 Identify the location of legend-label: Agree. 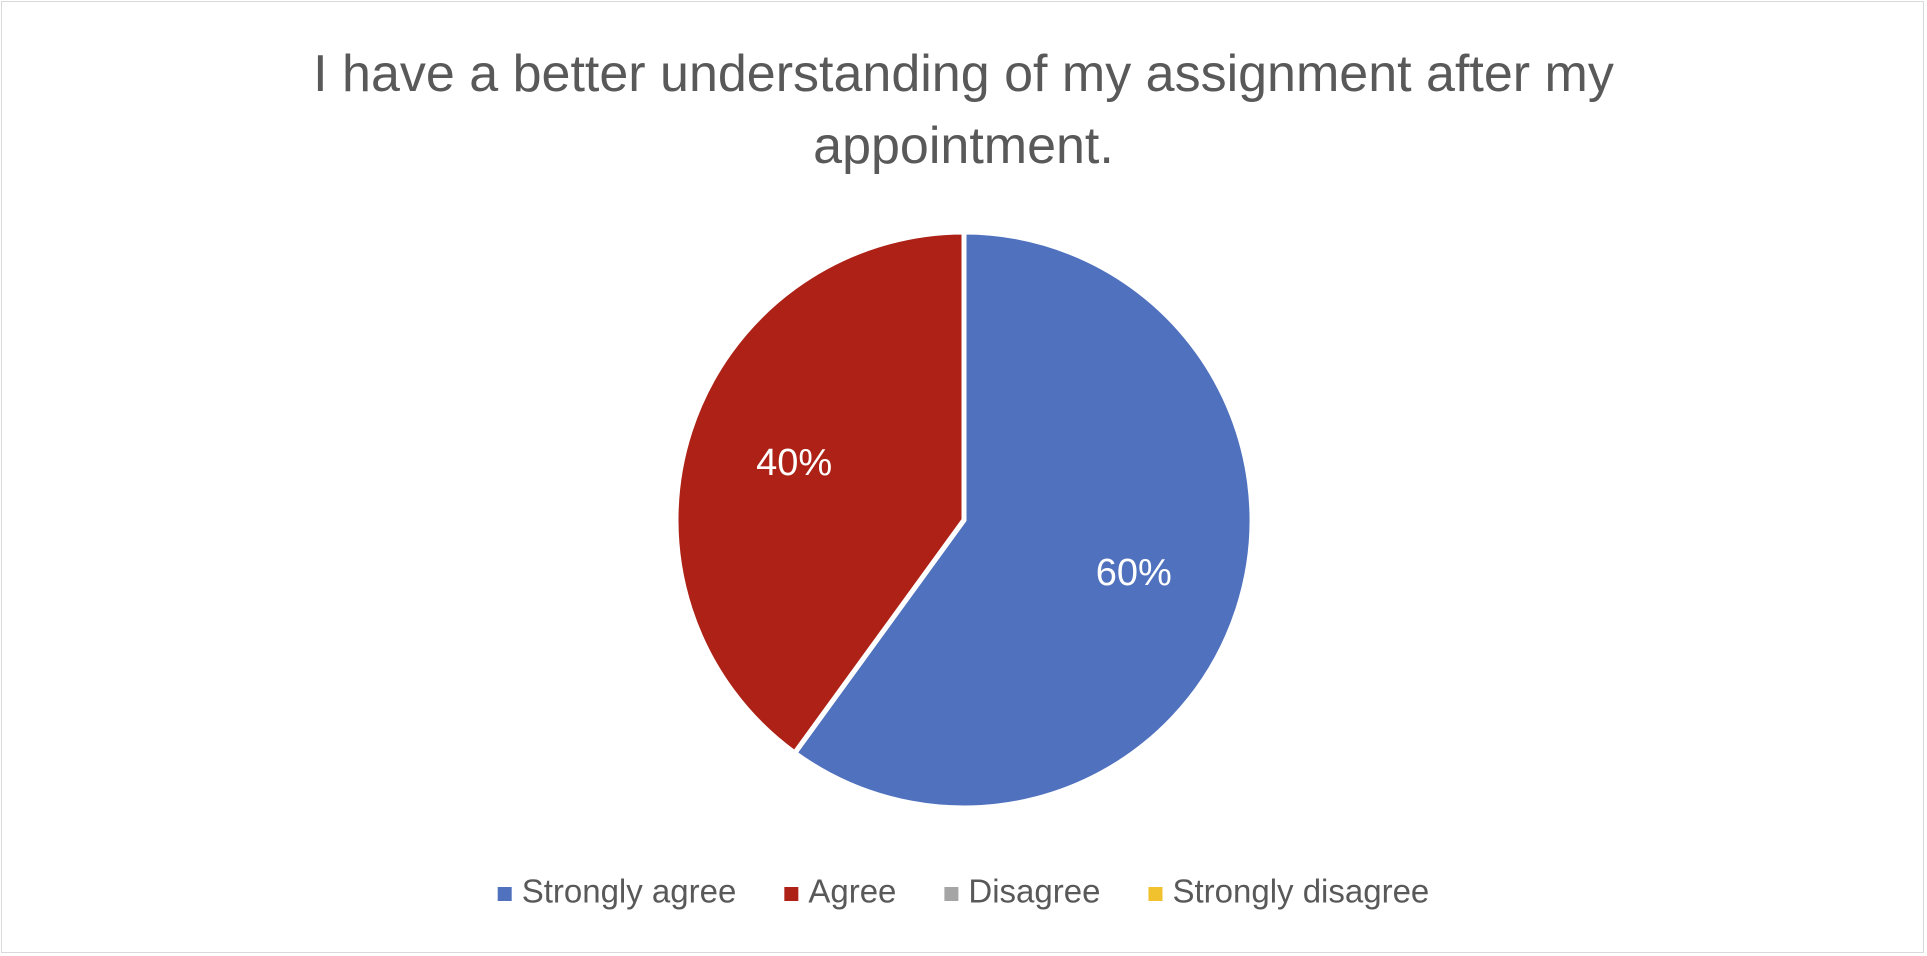
(852, 891).